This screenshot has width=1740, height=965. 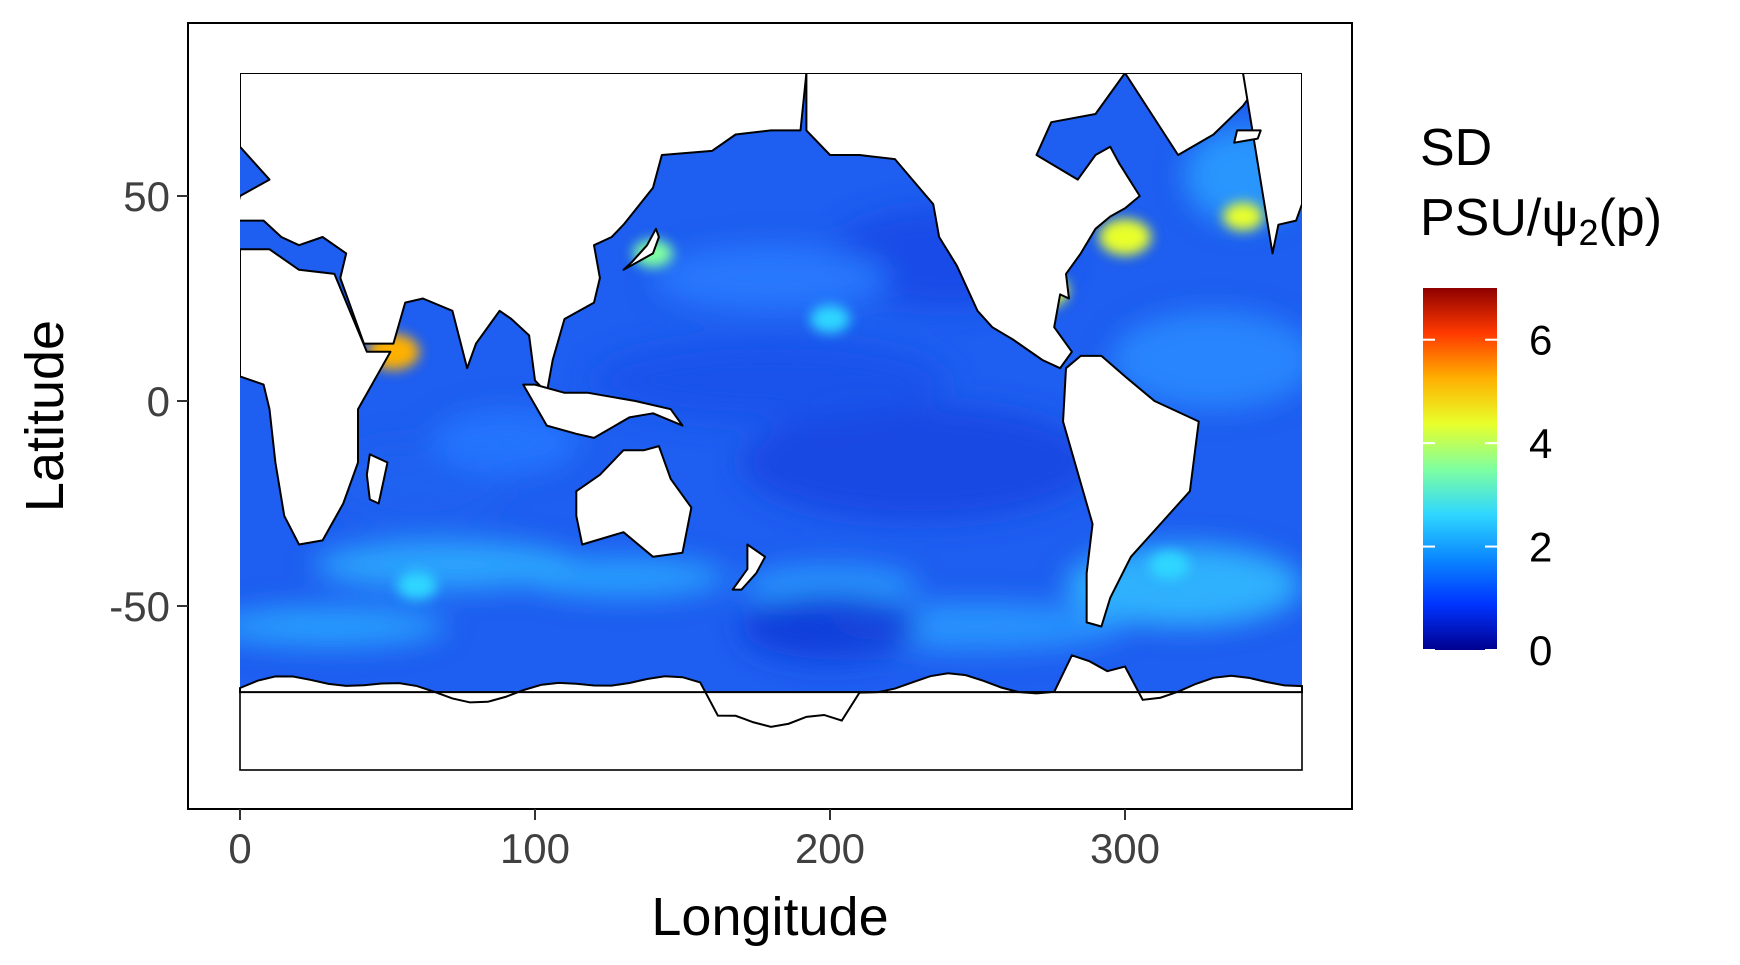 I want to click on legend-title-psi: ψ, so click(x=1559, y=218).